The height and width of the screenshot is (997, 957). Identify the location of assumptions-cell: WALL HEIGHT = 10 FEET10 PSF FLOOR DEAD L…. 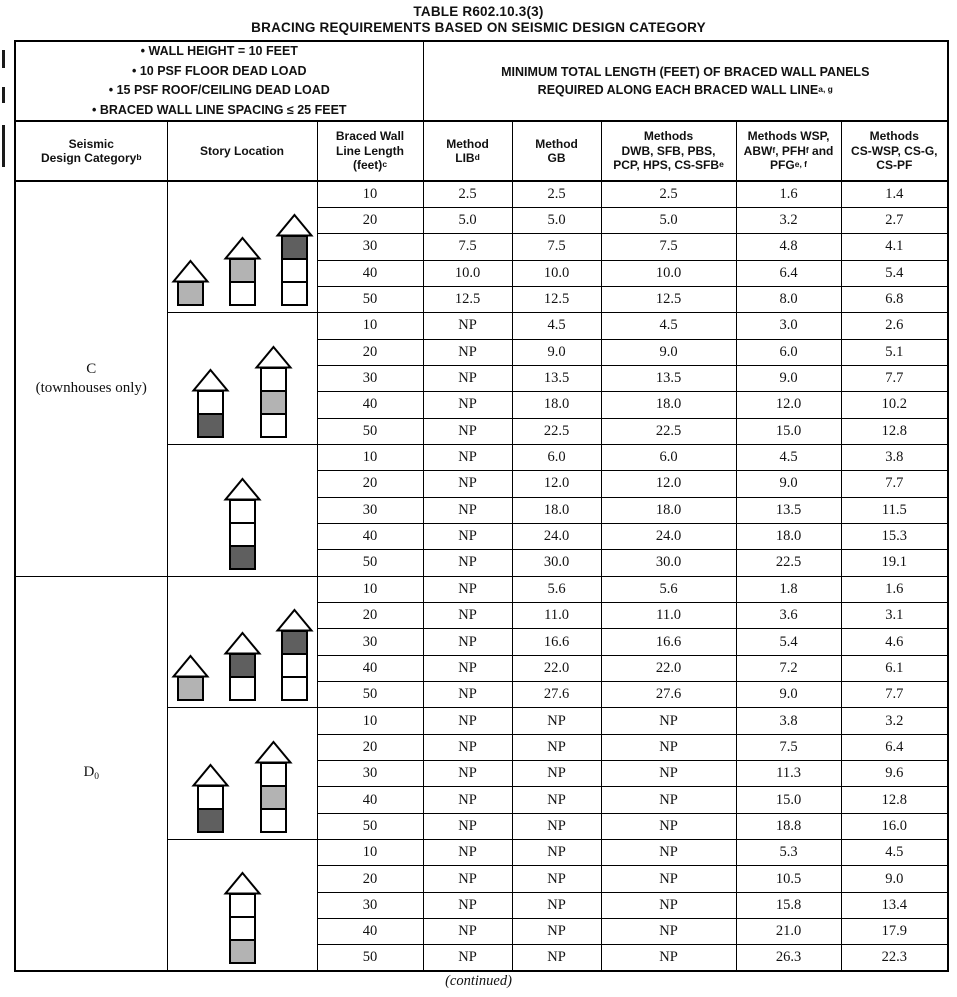
(219, 81).